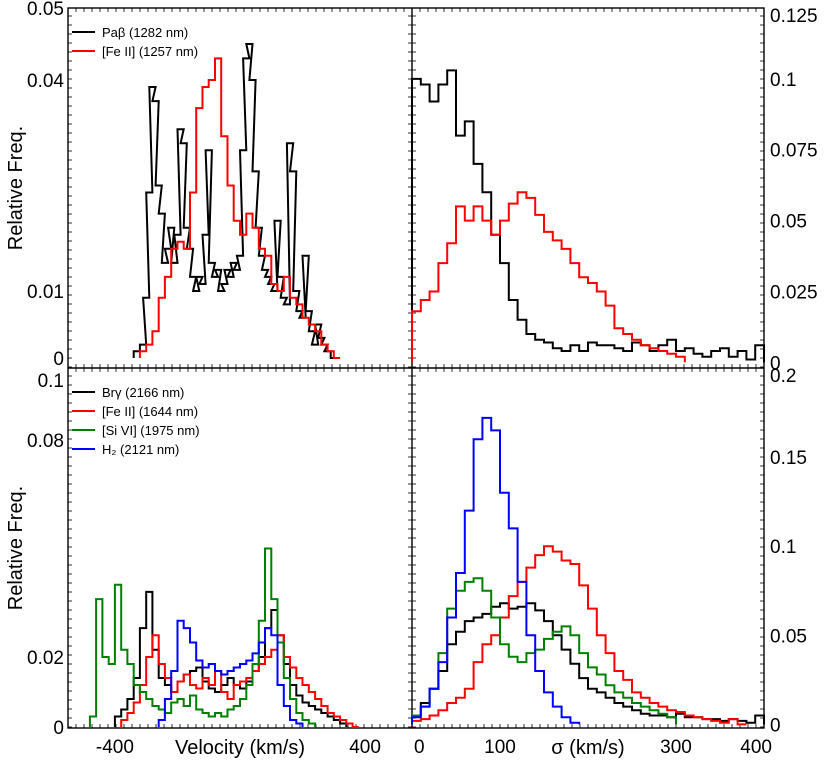 The width and height of the screenshot is (830, 776). What do you see at coordinates (419, 747) in the screenshot?
I see `x-tick-label: 0` at bounding box center [419, 747].